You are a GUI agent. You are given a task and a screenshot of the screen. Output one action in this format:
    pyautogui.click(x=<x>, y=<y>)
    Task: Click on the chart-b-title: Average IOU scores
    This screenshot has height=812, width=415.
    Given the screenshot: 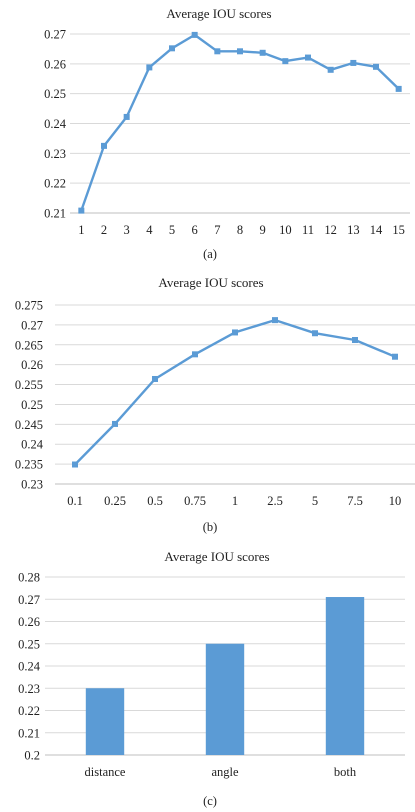 What is the action you would take?
    pyautogui.click(x=210, y=282)
    